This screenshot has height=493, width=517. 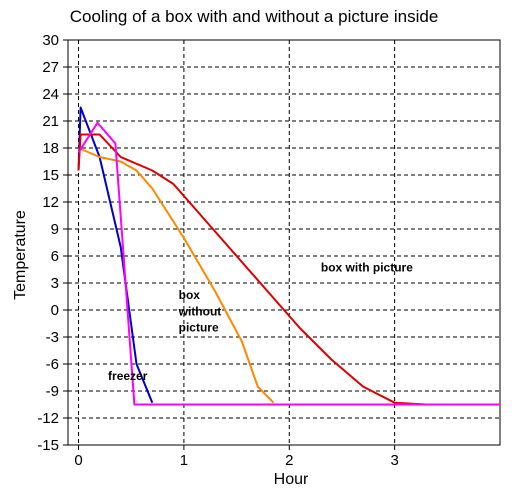 What do you see at coordinates (50, 94) in the screenshot?
I see `y-tick-label: 24` at bounding box center [50, 94].